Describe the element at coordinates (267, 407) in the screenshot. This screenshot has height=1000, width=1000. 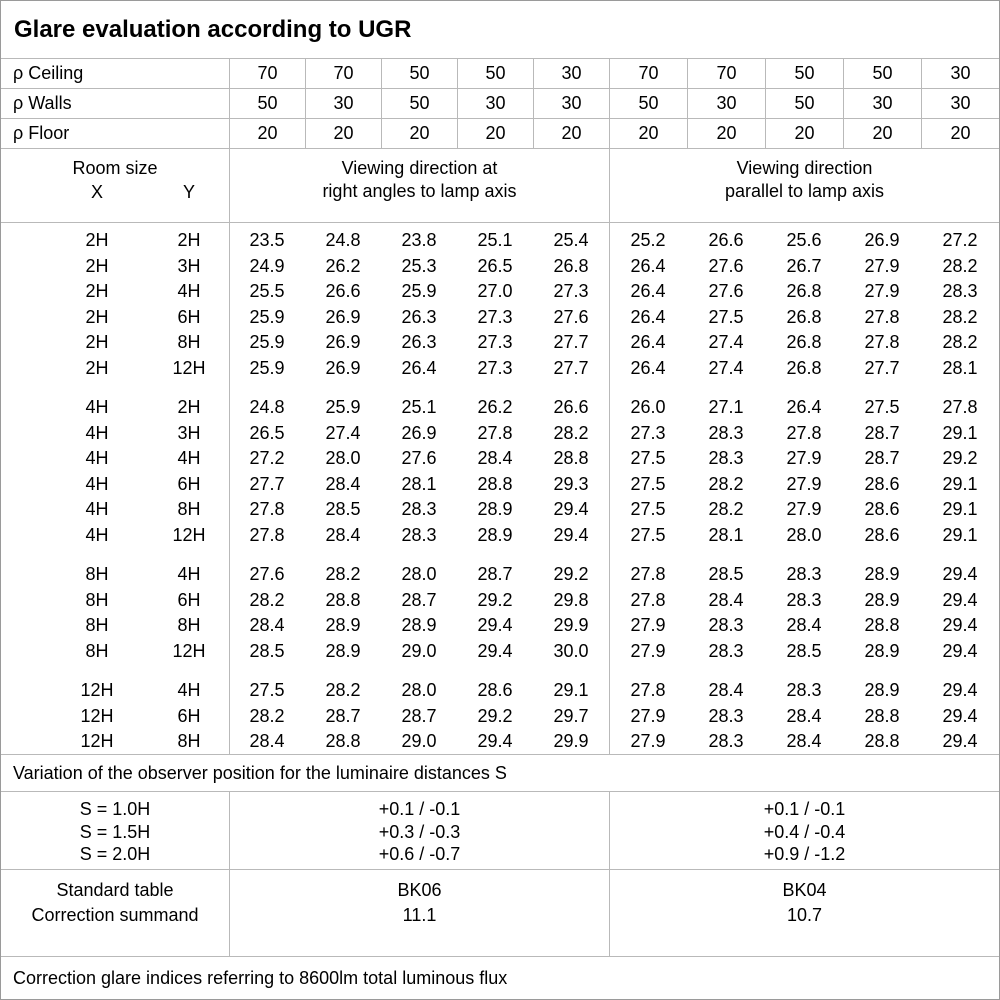
I see `ugr-value: 24.8` at that location.